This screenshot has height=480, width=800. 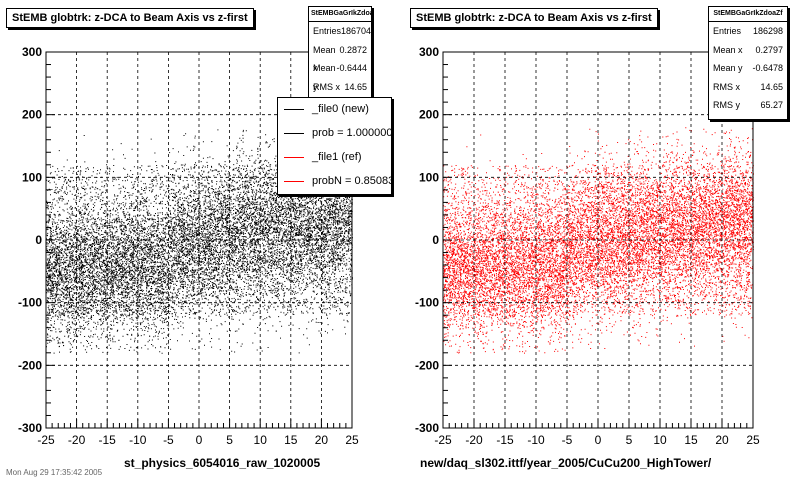 I want to click on stats-name-right: StEMBGaGrIkZdoaZf, so click(x=748, y=14).